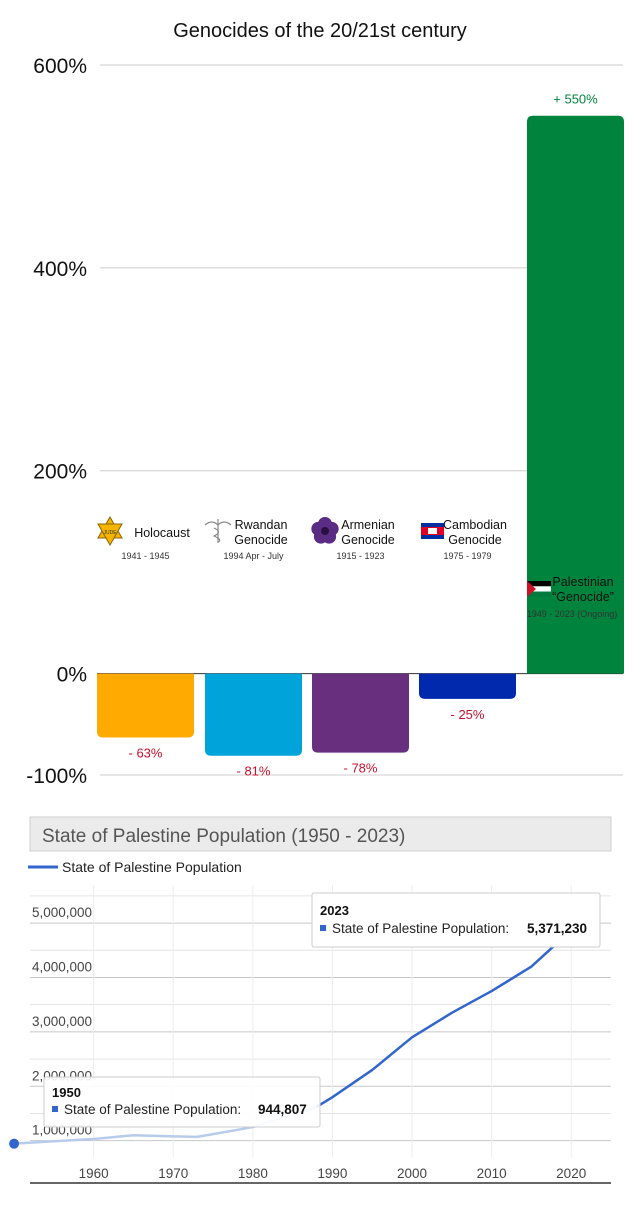 This screenshot has width=640, height=1213. Describe the element at coordinates (162, 533) in the screenshot. I see `category-label: Holocaust` at that location.